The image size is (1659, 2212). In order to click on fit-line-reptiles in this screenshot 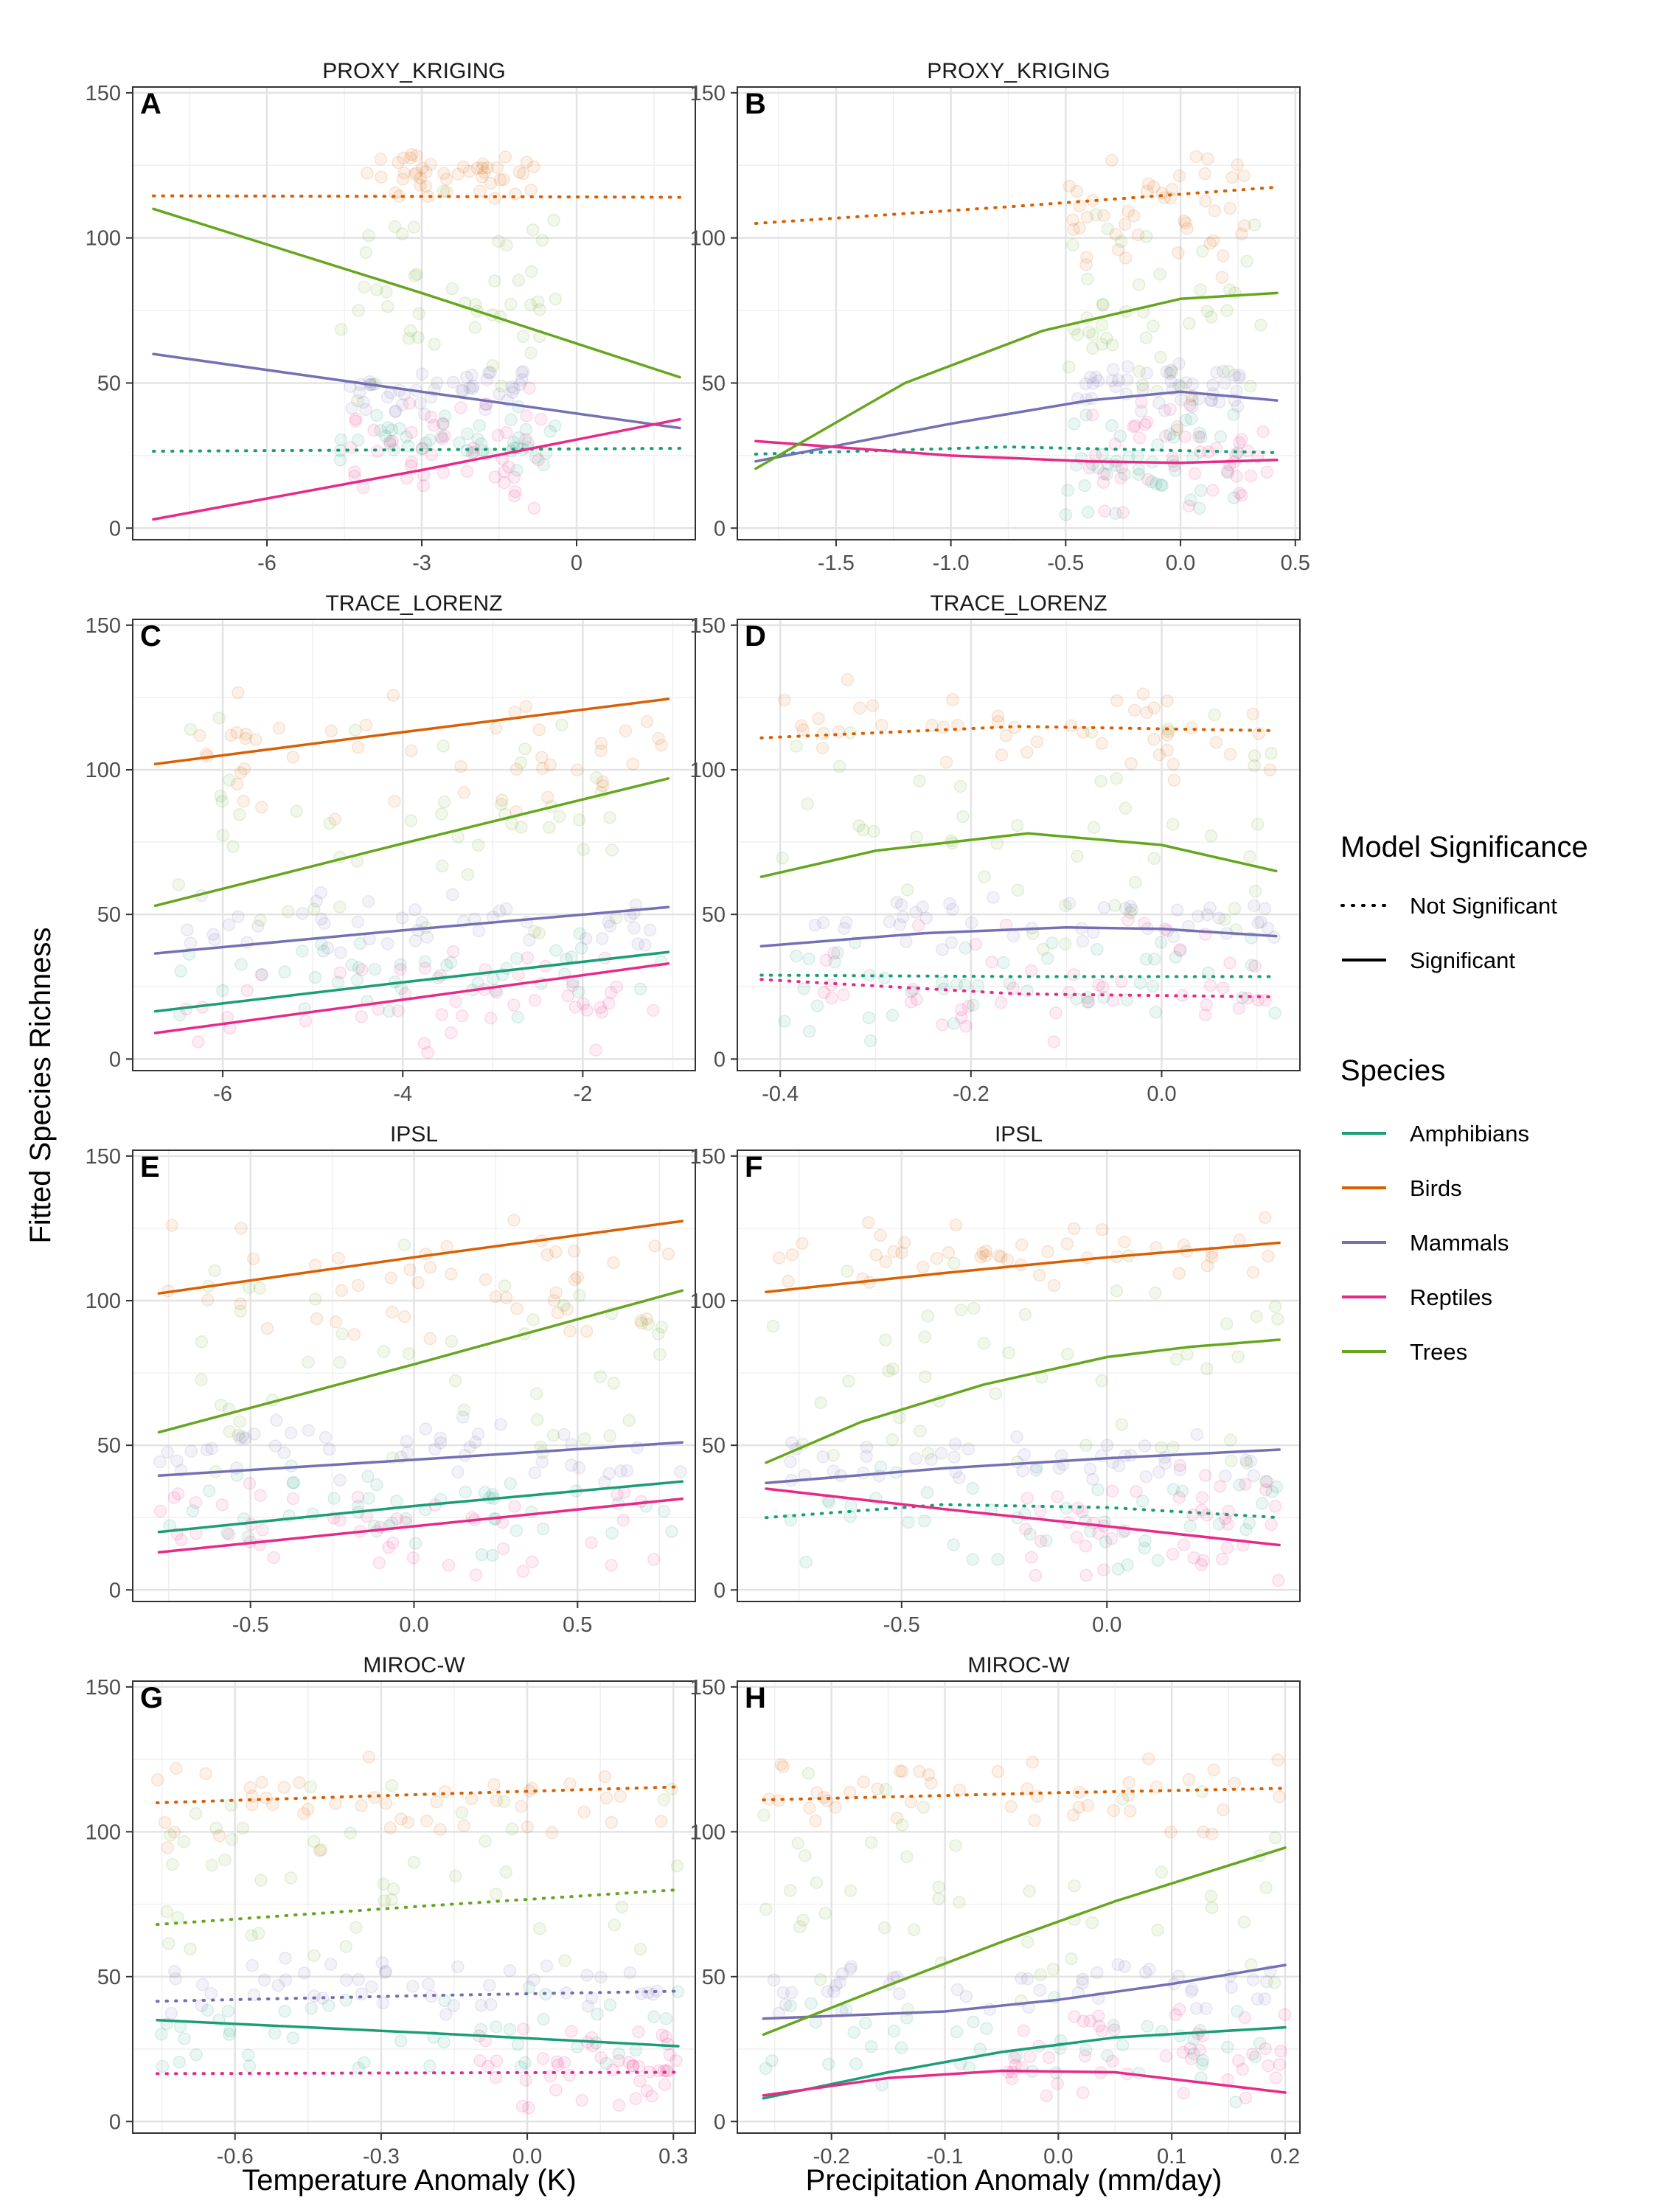, I will do `click(418, 2073)`.